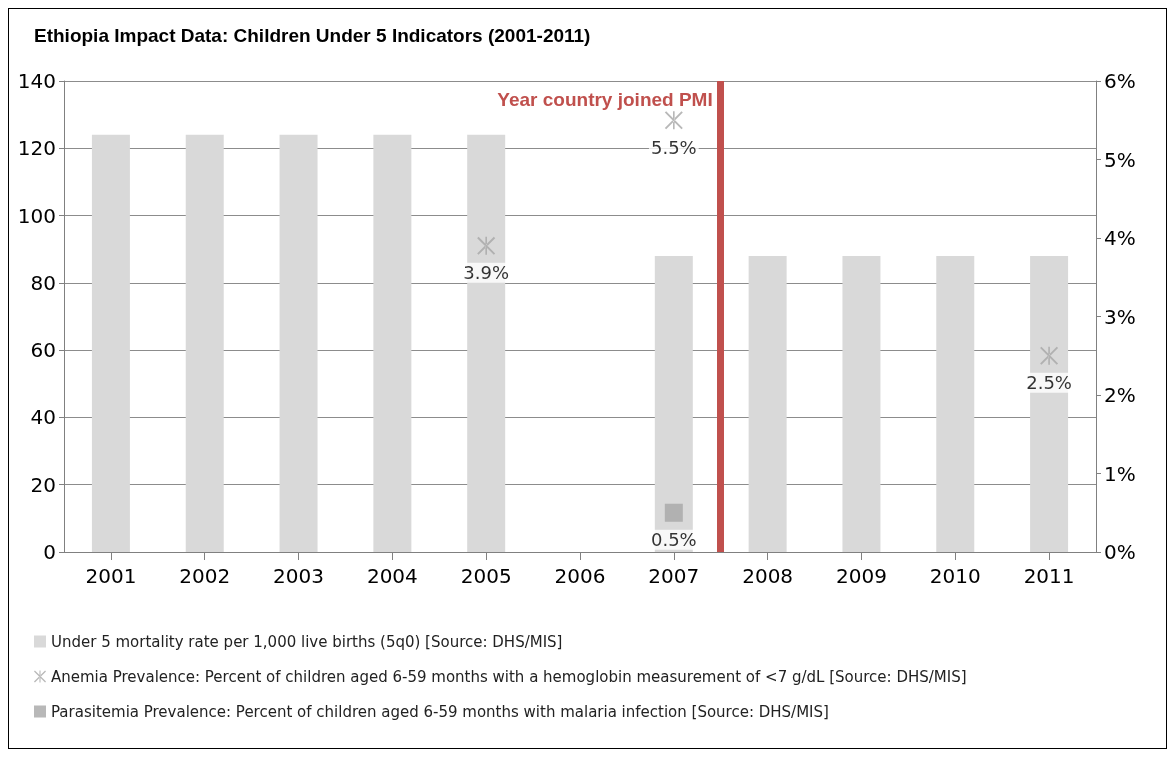 The image size is (1175, 757). I want to click on data-label: 0.5%, so click(673, 540).